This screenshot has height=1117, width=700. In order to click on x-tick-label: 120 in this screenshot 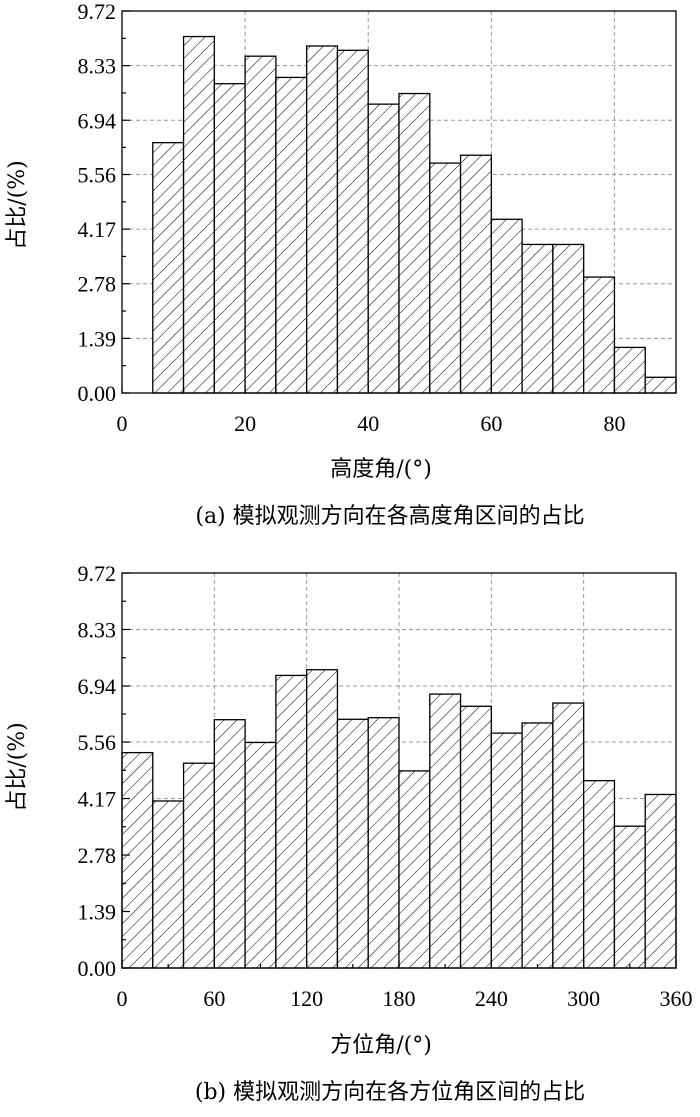, I will do `click(306, 998)`.